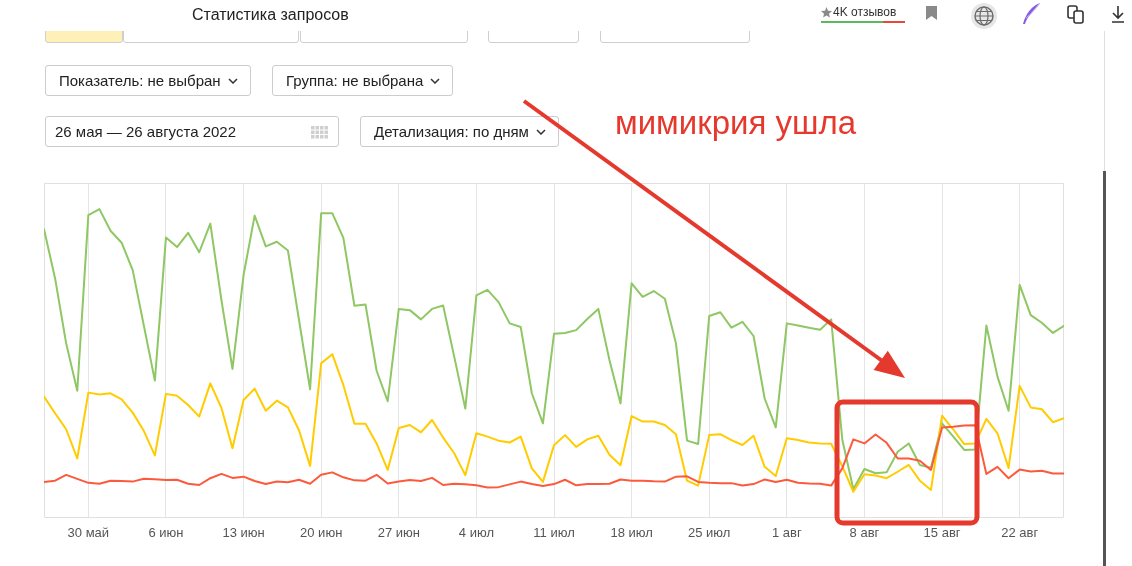 This screenshot has width=1132, height=566. Describe the element at coordinates (321, 533) in the screenshot. I see `x-tick-label: 20 июн` at that location.